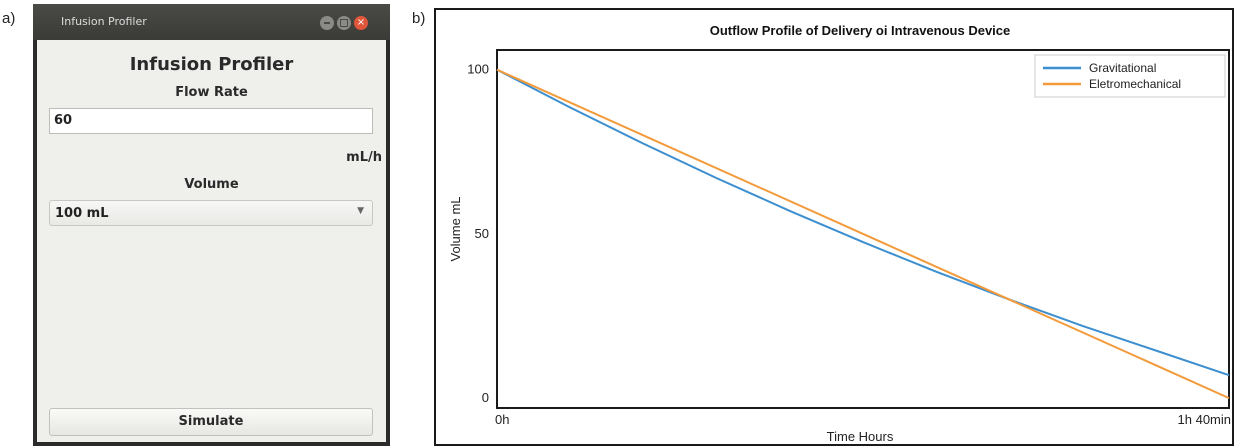 This screenshot has height=448, width=1234. What do you see at coordinates (1204, 419) in the screenshot?
I see `x-tick-label: 1h 40min` at bounding box center [1204, 419].